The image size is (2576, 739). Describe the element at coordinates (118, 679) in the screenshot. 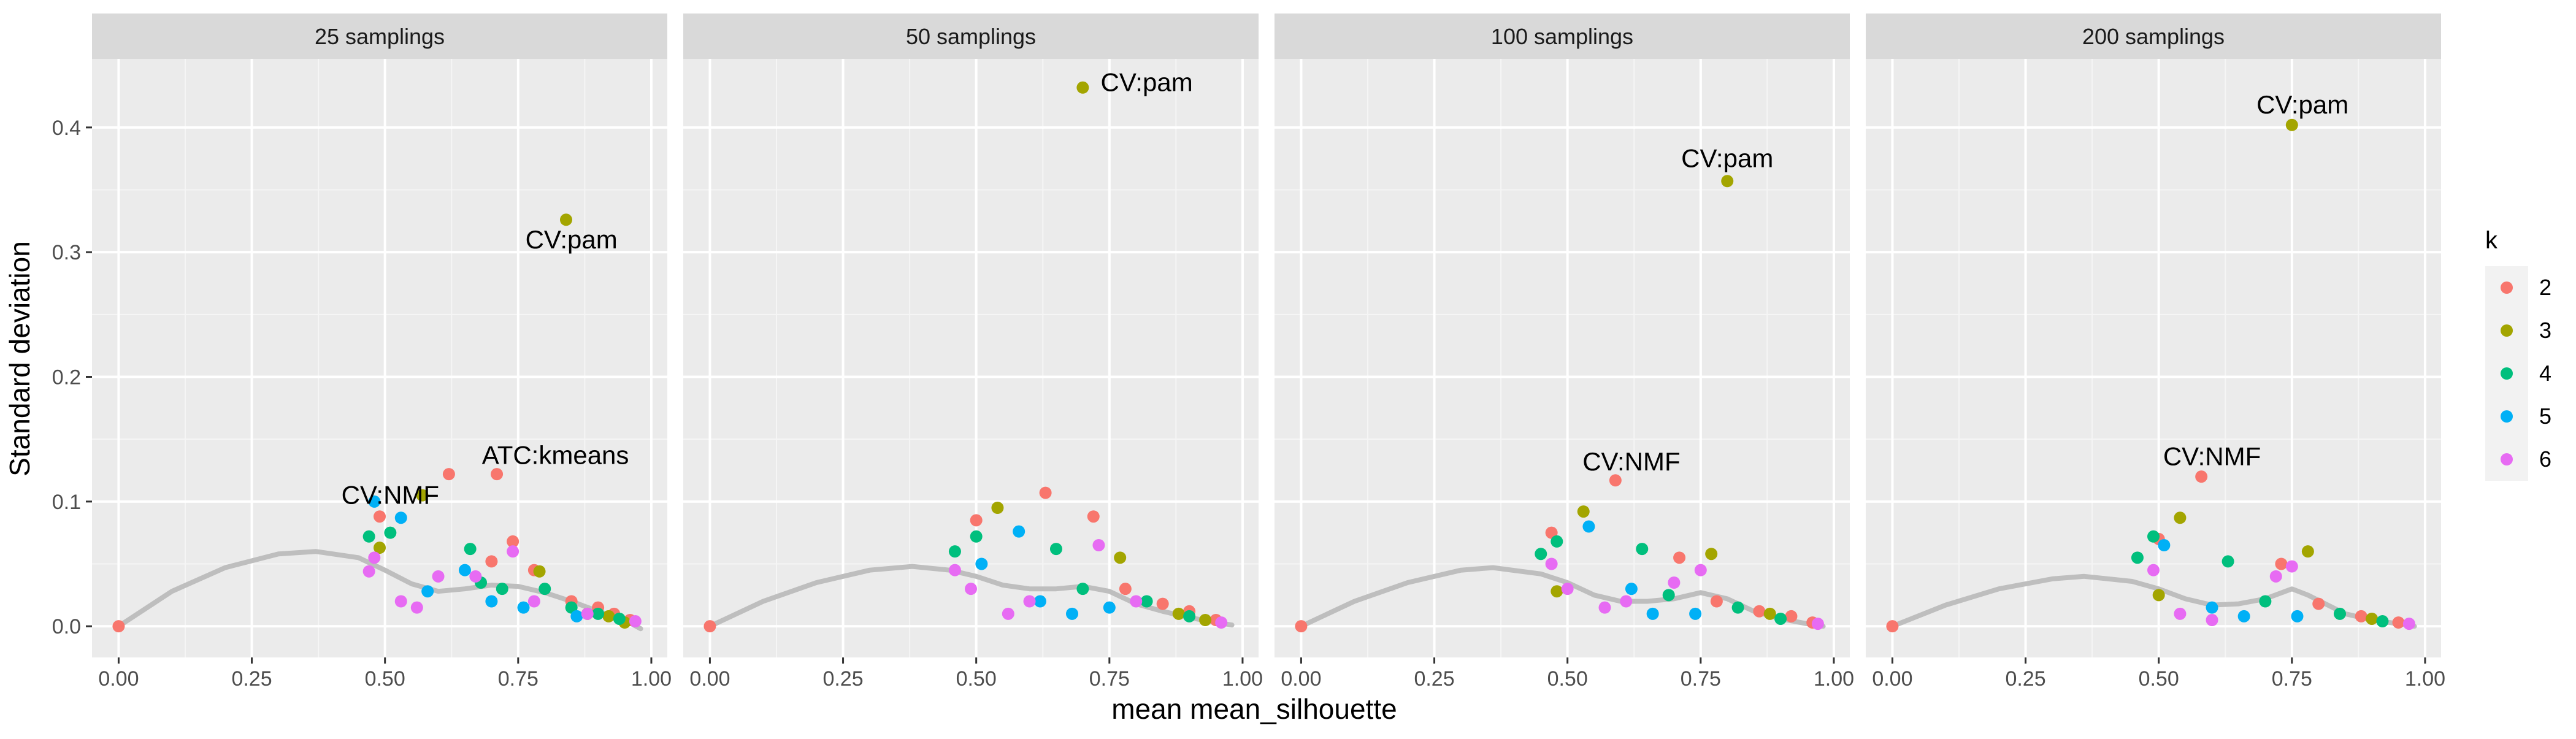

I see `x-tick-label: 0.00` at that location.